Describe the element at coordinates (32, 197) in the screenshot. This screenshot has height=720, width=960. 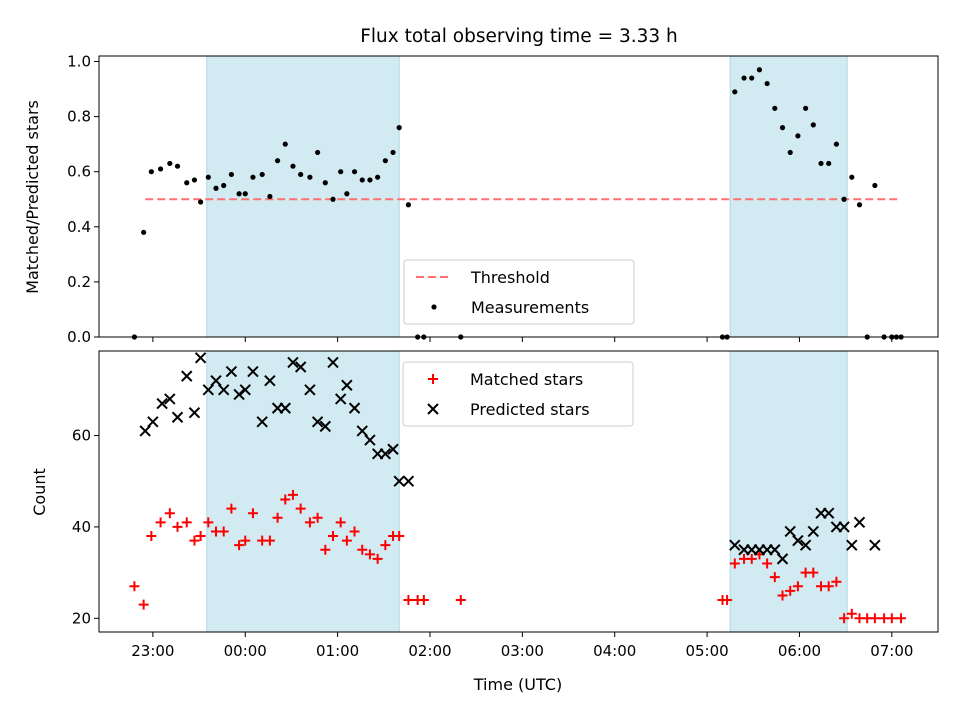
I see `top-y-axis-label: Matched/Predicted stars` at that location.